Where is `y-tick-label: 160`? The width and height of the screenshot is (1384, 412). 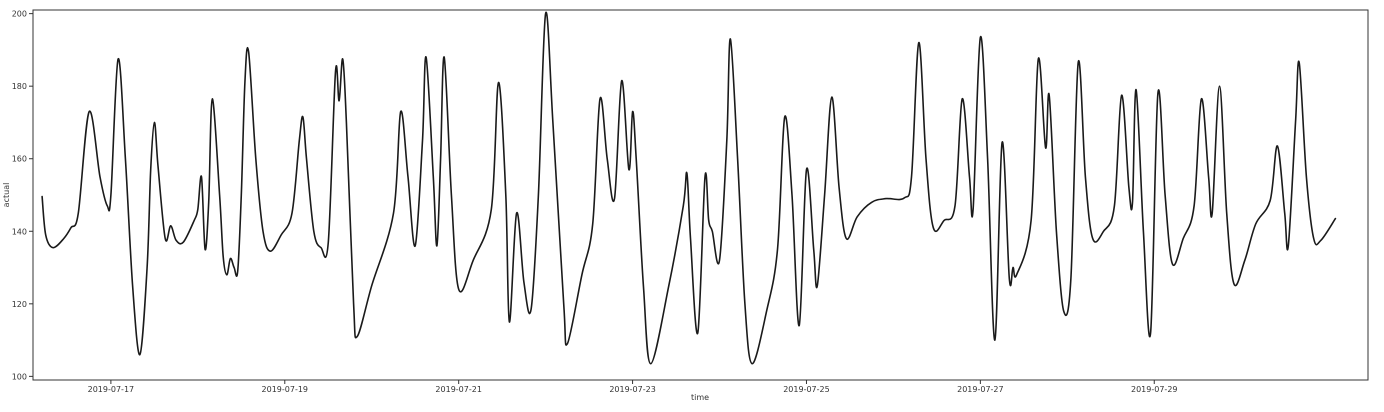
y-tick-label: 160 is located at coordinates (19, 159).